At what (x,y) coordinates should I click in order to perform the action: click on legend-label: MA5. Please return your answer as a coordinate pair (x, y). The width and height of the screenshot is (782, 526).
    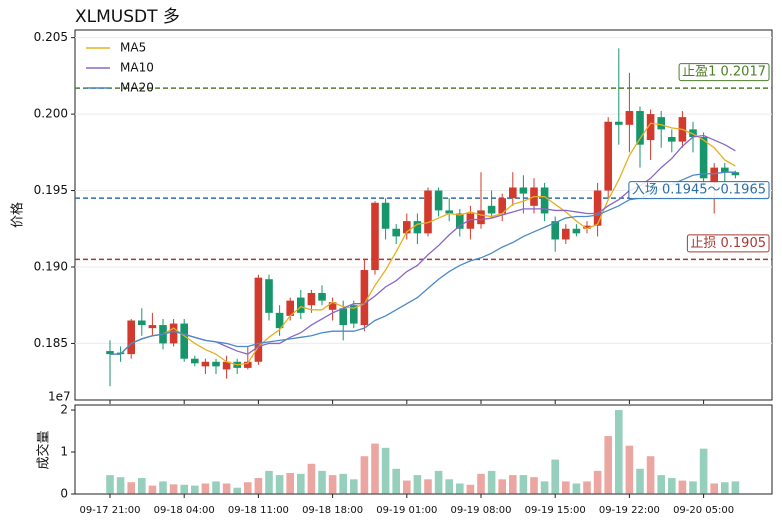
    Looking at the image, I should click on (133, 48).